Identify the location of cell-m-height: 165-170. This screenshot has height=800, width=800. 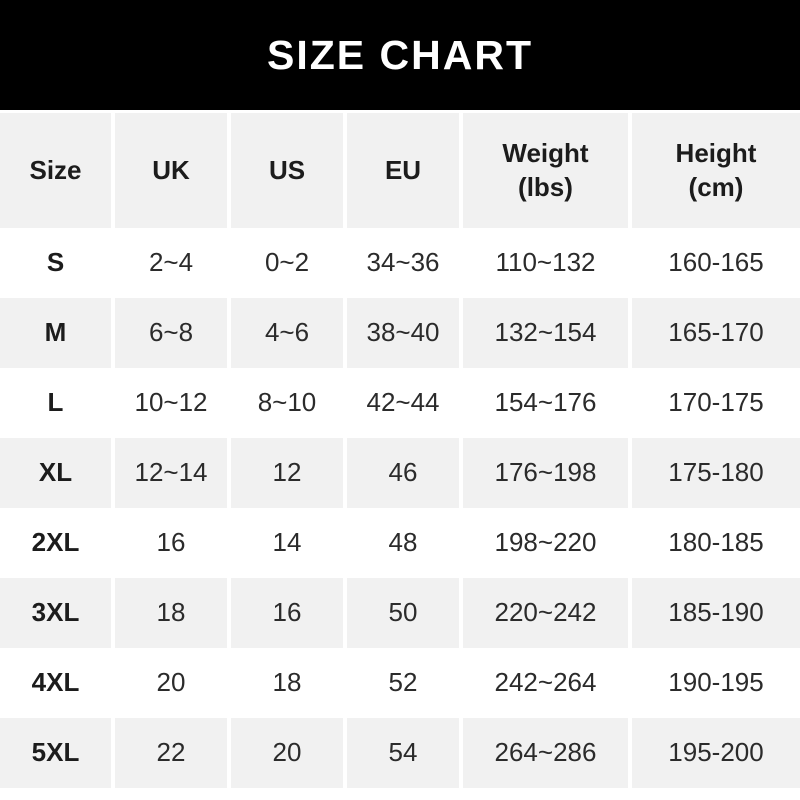
(716, 333).